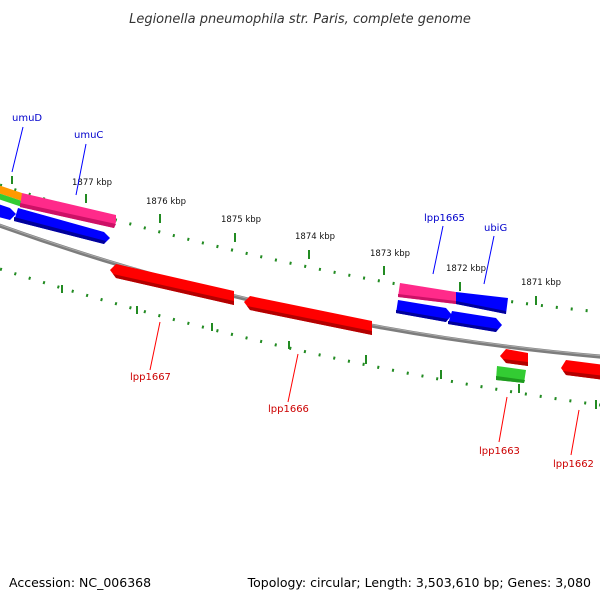 The height and width of the screenshot is (600, 600). Describe the element at coordinates (581, 375) in the screenshot. I see `gene-lpp1662-shade` at that location.